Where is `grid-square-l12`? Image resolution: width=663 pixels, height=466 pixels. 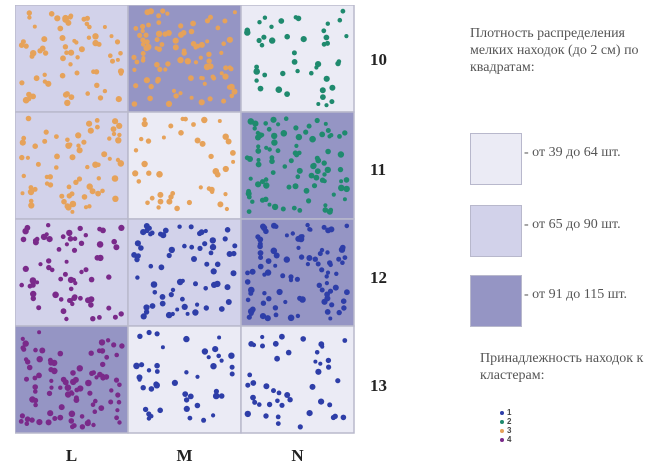 grid-square-l12 is located at coordinates (72, 272).